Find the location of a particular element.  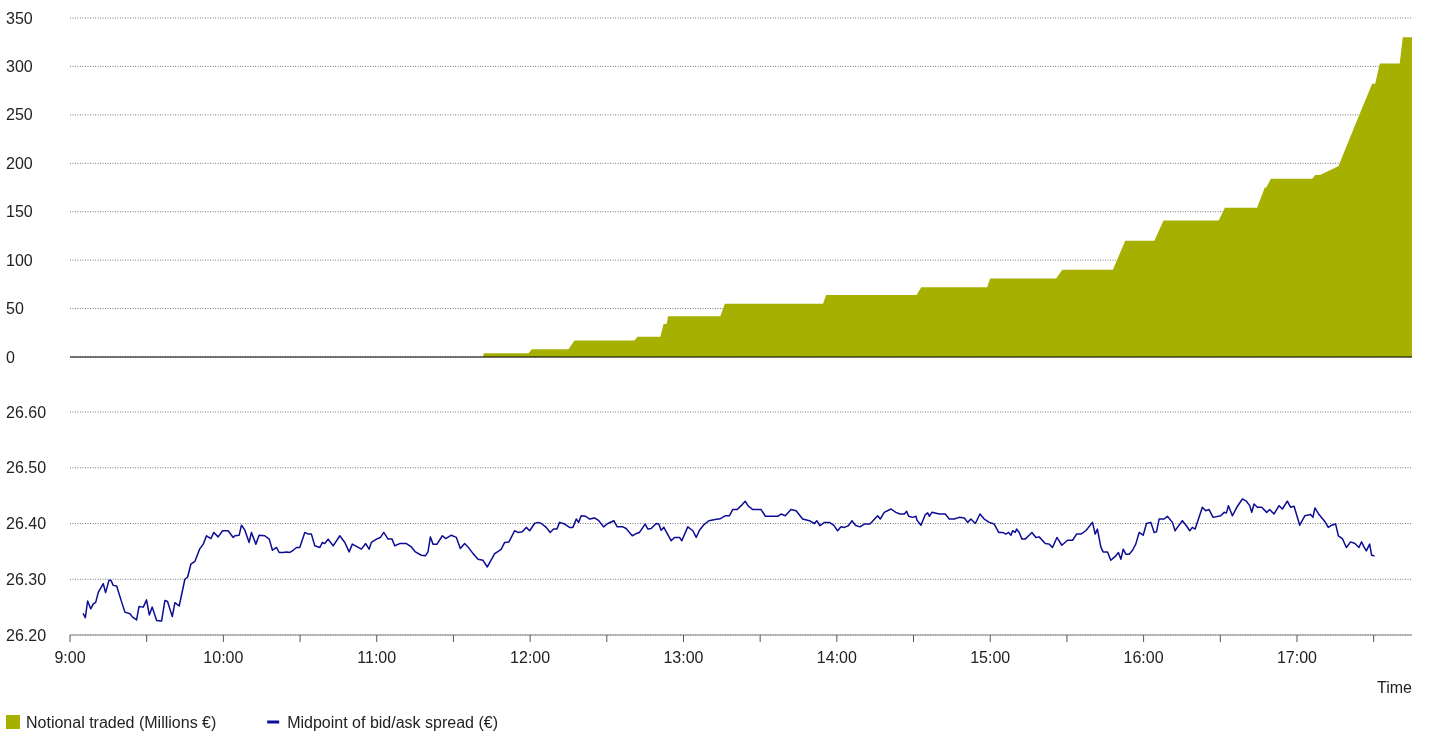

y-tick-label: 0 is located at coordinates (10, 357).